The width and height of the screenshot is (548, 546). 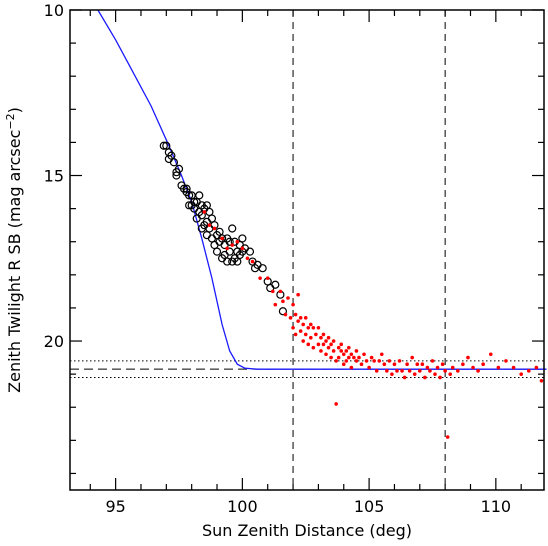 What do you see at coordinates (369, 506) in the screenshot?
I see `x-tick-label: 105` at bounding box center [369, 506].